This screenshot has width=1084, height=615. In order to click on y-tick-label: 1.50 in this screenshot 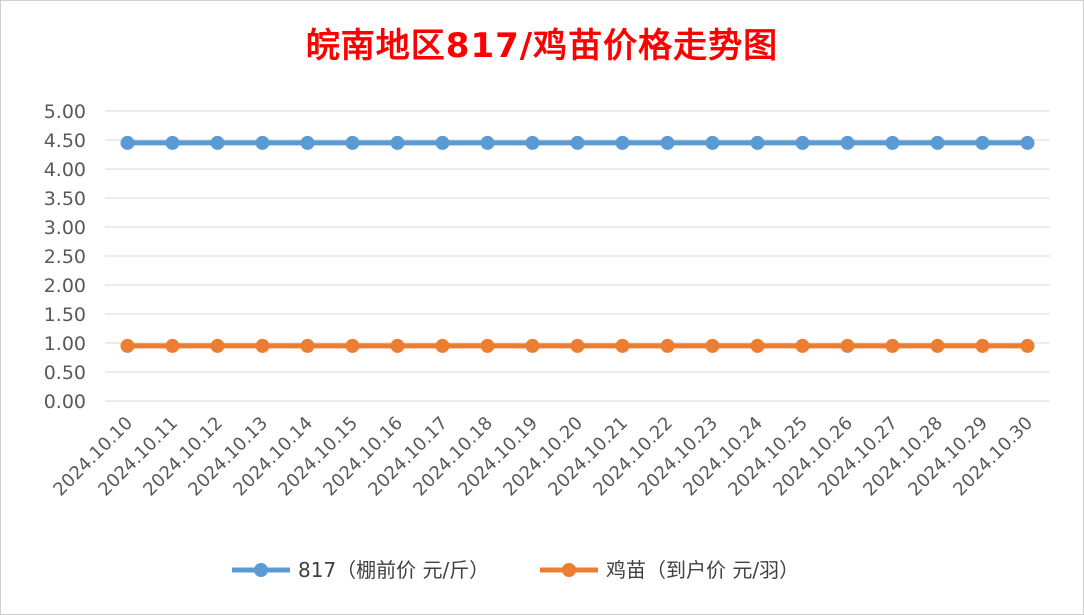, I will do `click(65, 315)`.